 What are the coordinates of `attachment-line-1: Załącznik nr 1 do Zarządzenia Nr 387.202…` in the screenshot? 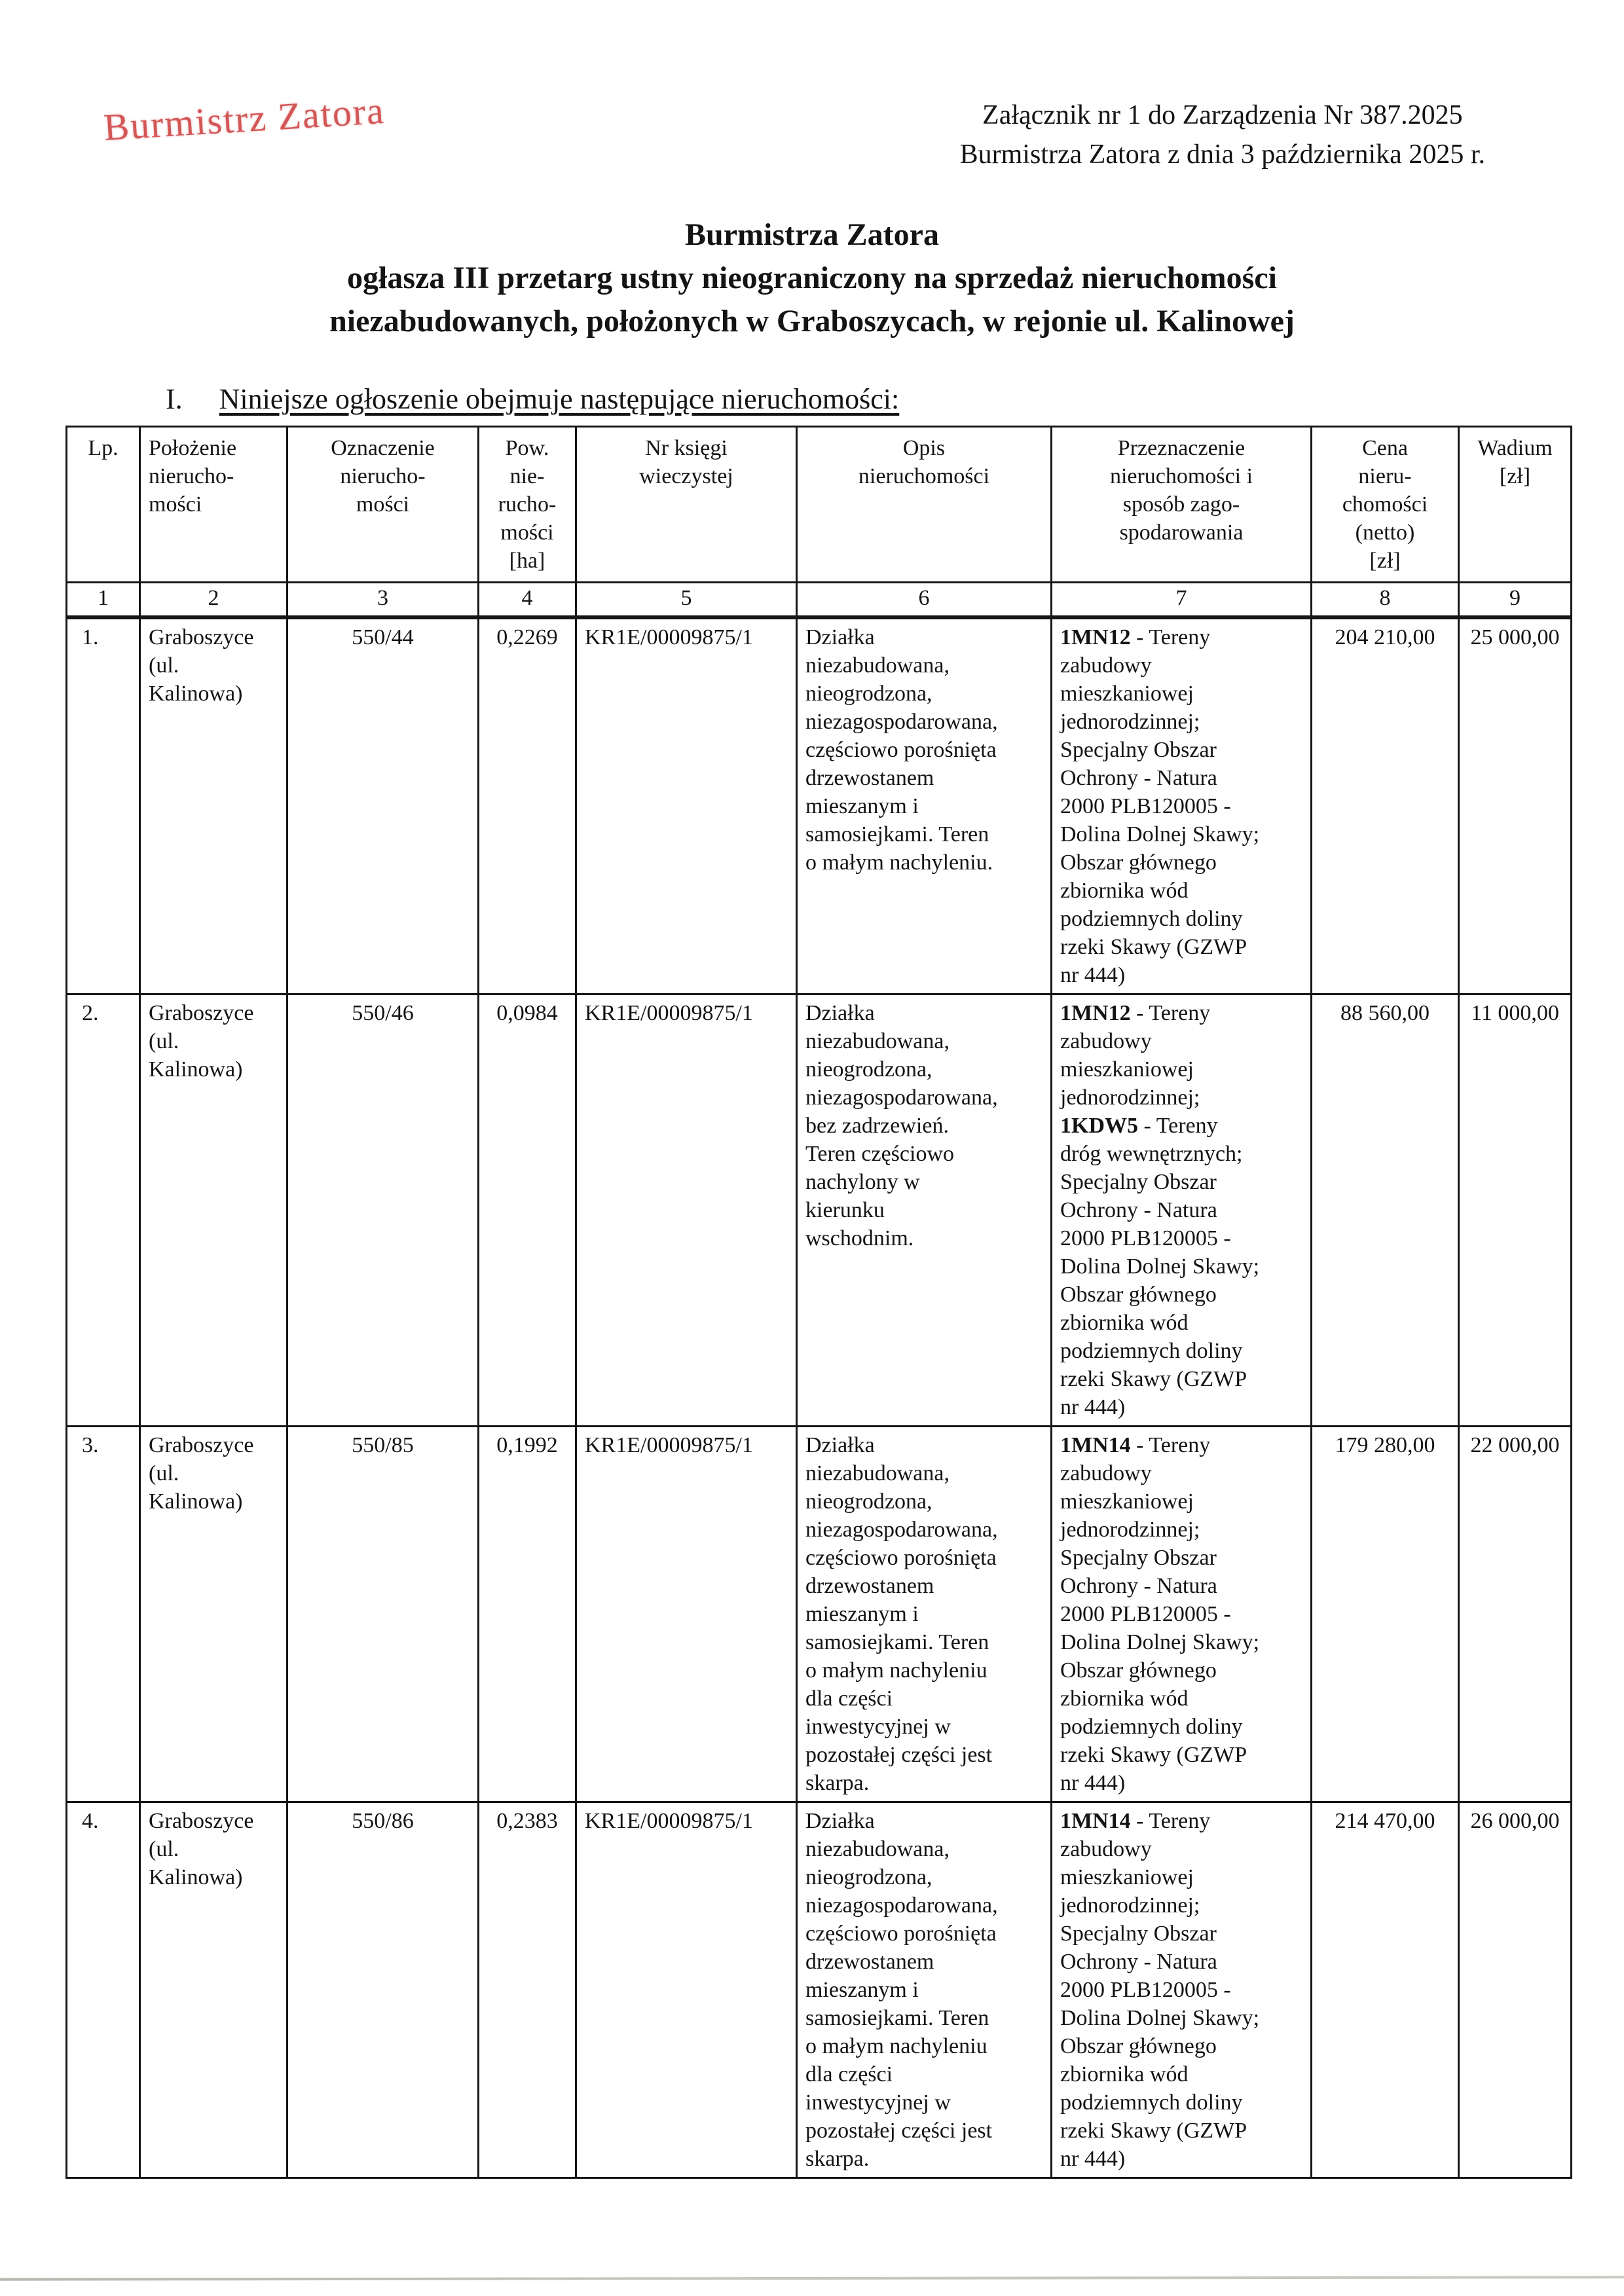 It's located at (1222, 115).